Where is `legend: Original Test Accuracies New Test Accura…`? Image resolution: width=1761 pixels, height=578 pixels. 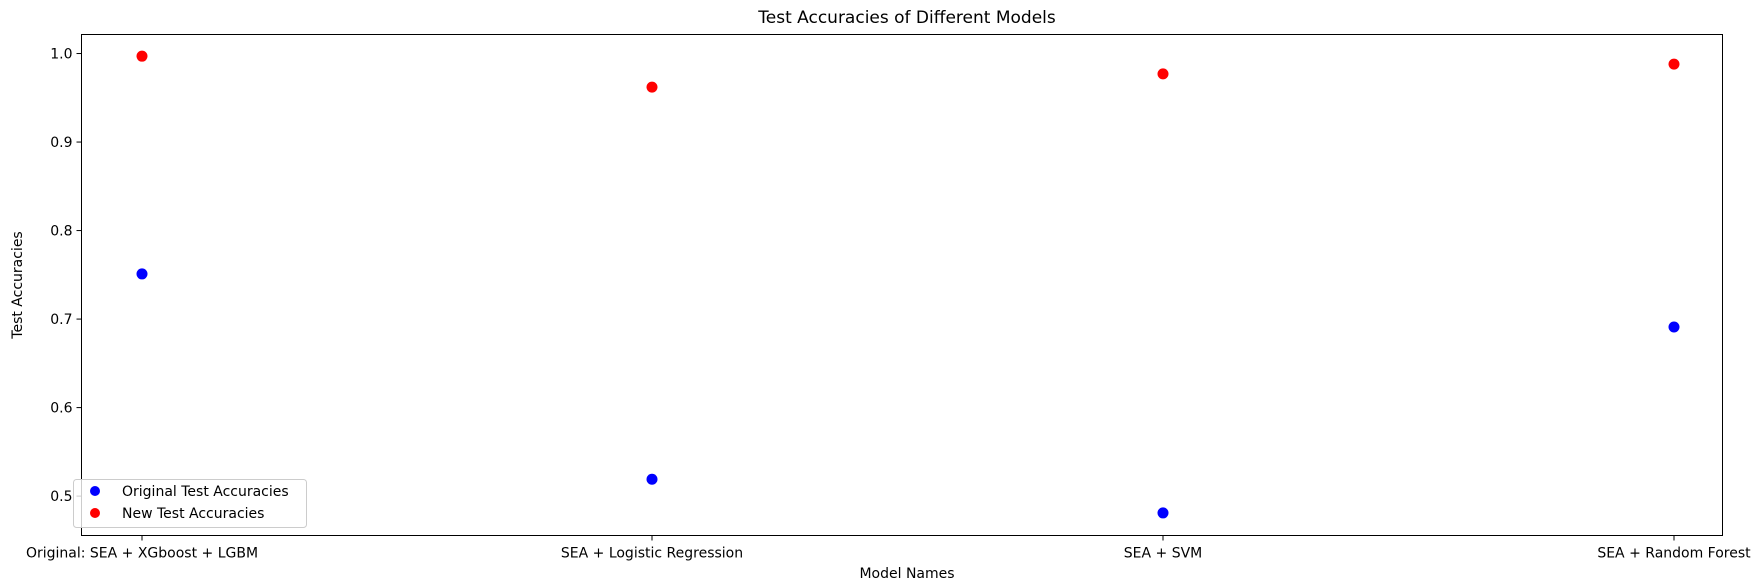 legend: Original Test Accuracies New Test Accura… is located at coordinates (190, 503).